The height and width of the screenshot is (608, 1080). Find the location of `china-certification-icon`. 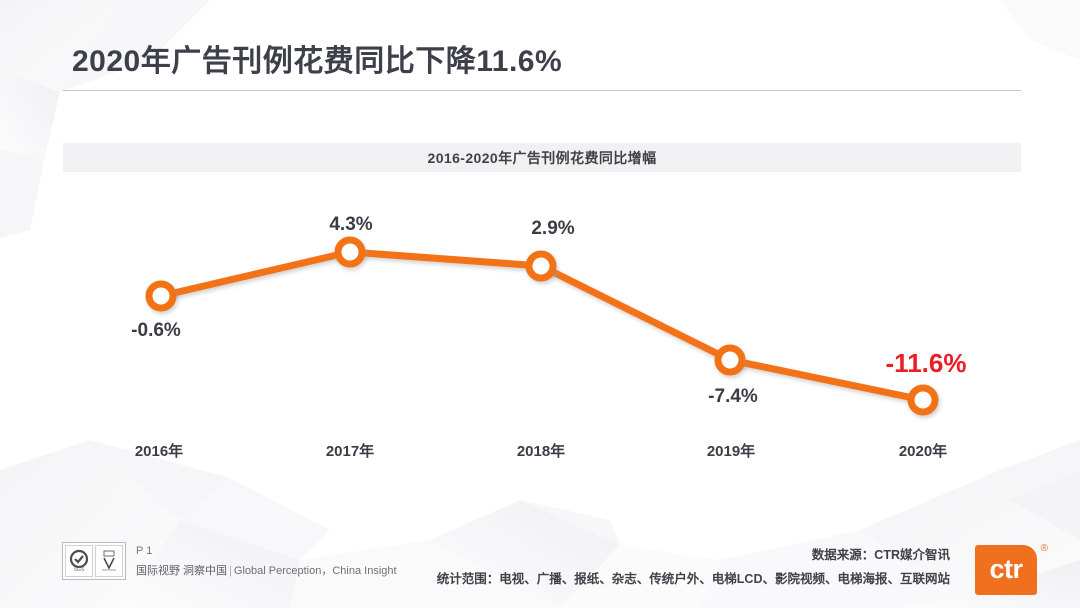

china-certification-icon is located at coordinates (109, 561).